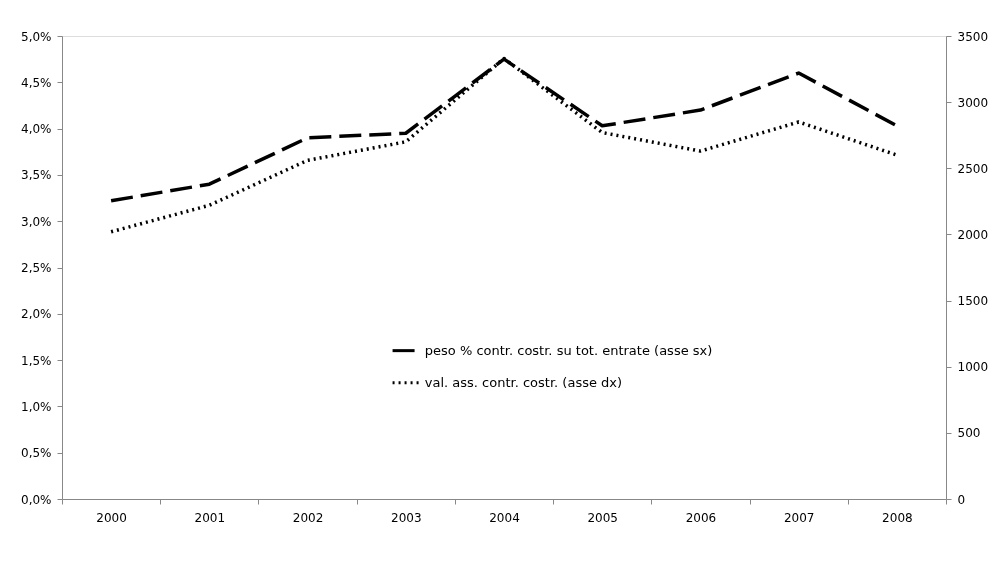  What do you see at coordinates (973, 367) in the screenshot?
I see `y2-tick-label: 1000` at bounding box center [973, 367].